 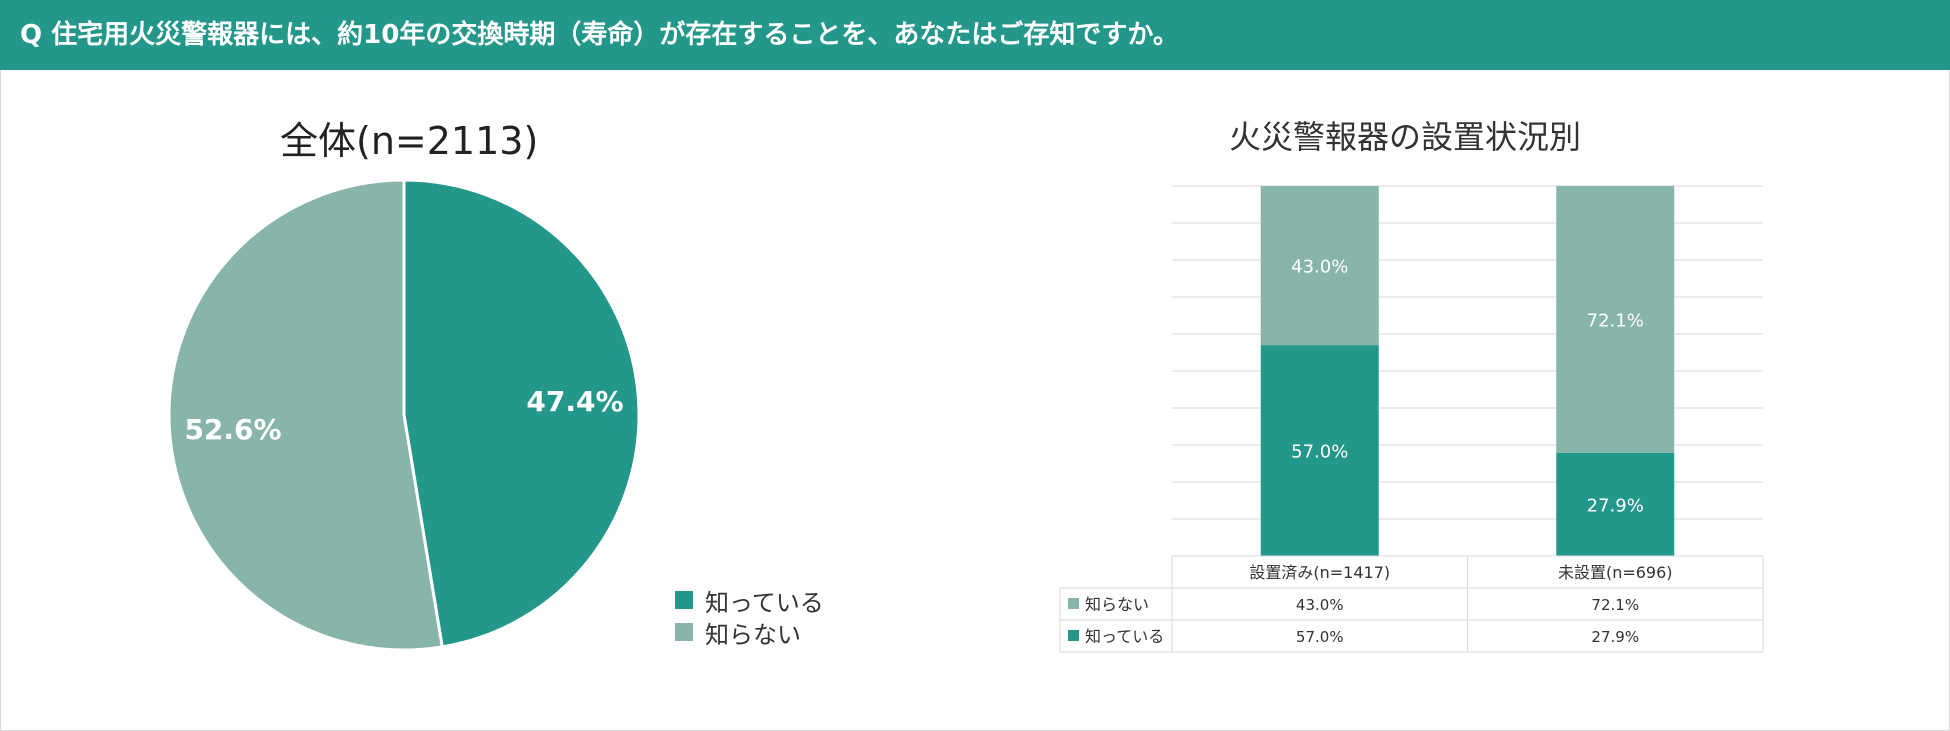 I want to click on bar-data-label: 57.0%, so click(x=1319, y=452).